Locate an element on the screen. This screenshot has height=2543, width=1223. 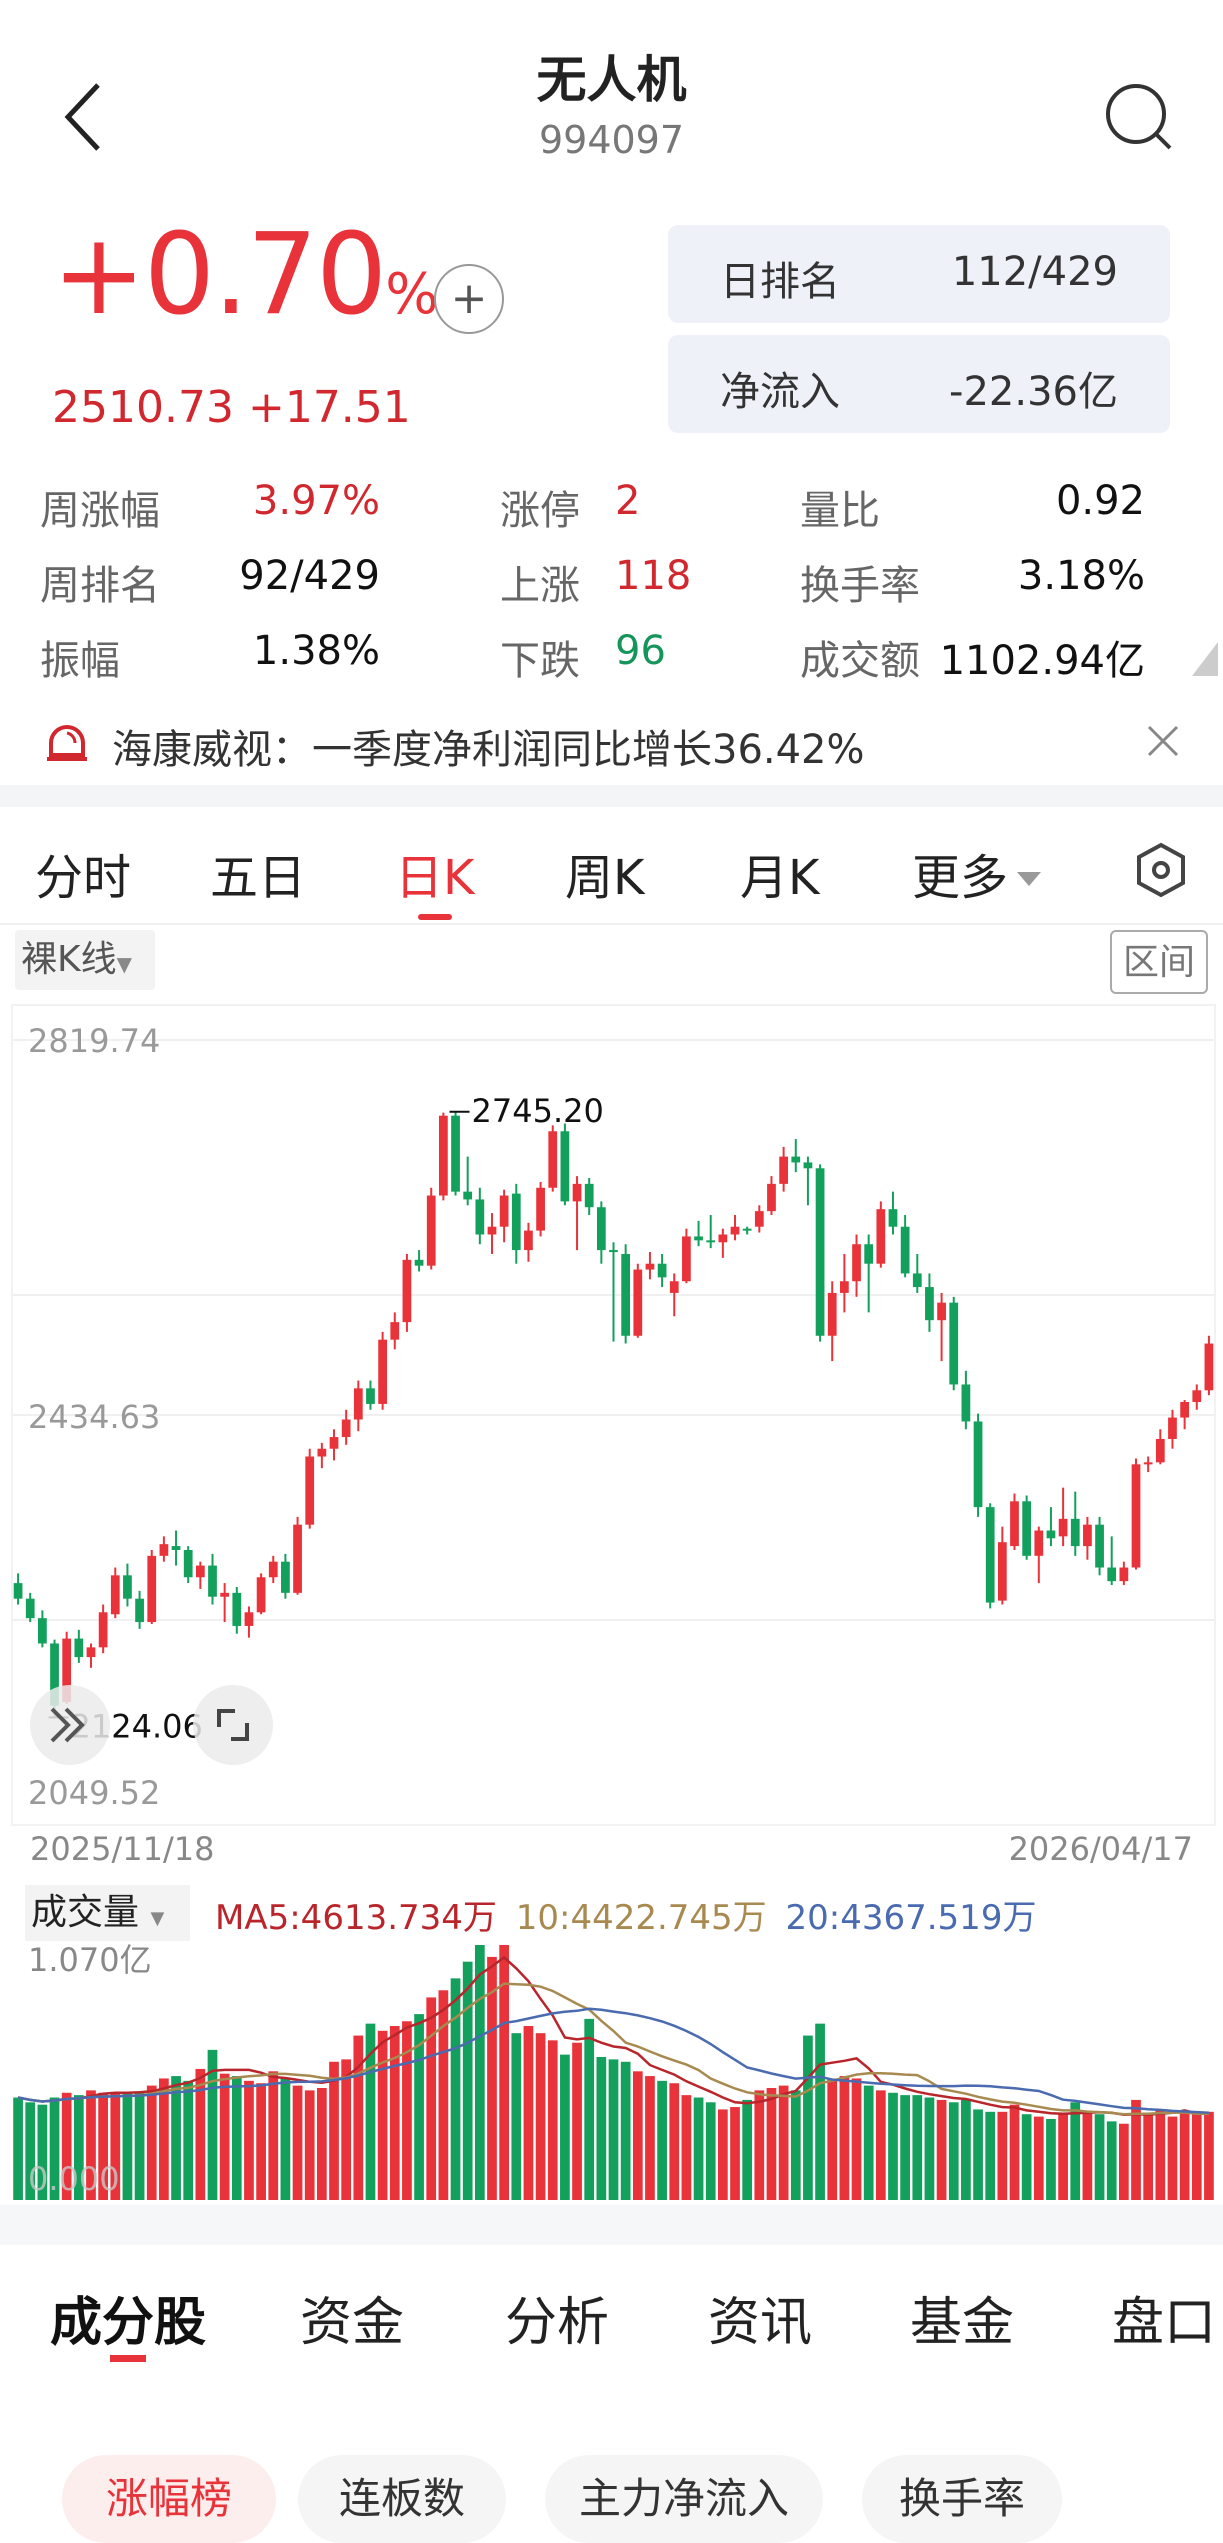
price-line: 2510.73 +17.51 is located at coordinates (231, 407).